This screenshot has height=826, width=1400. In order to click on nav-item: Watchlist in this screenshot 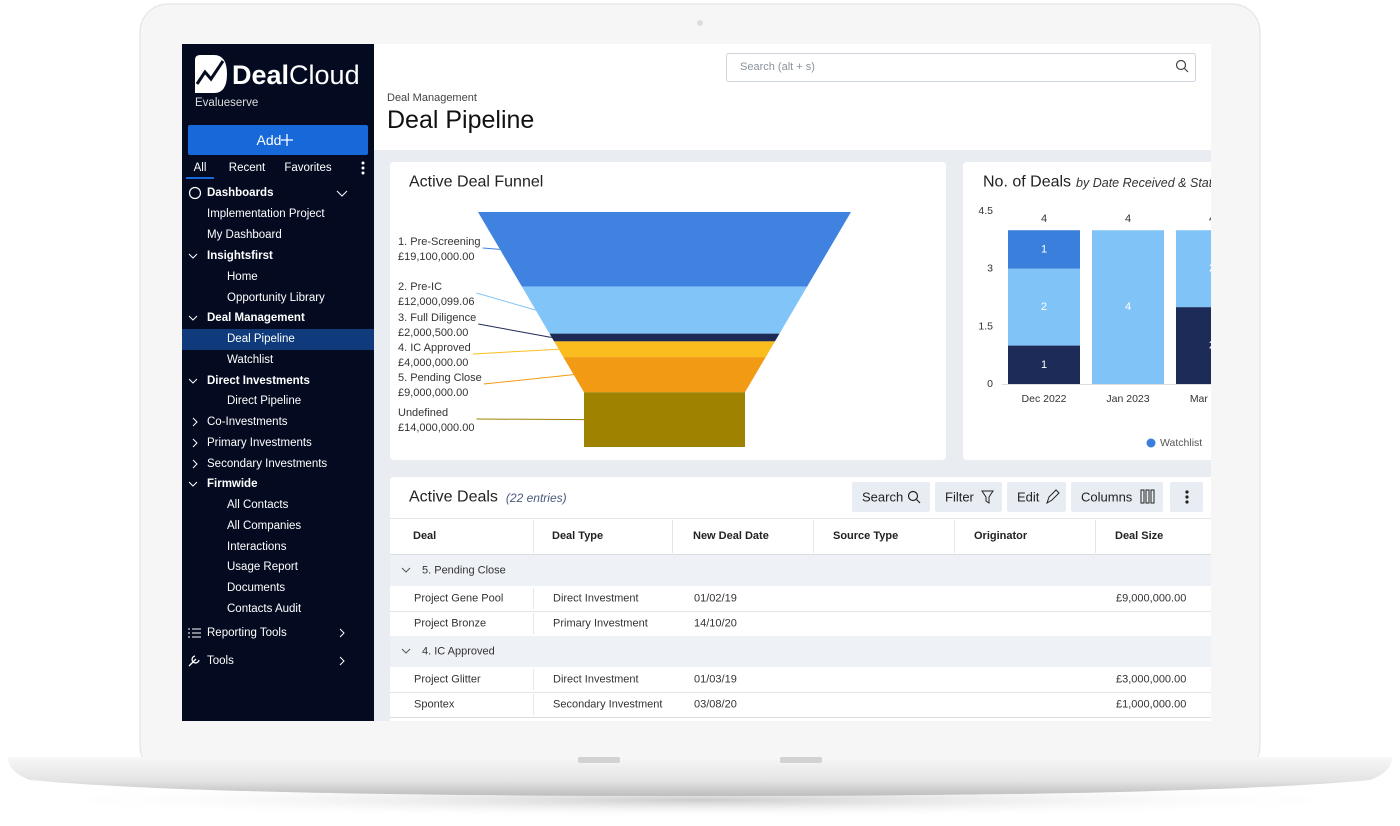, I will do `click(250, 360)`.